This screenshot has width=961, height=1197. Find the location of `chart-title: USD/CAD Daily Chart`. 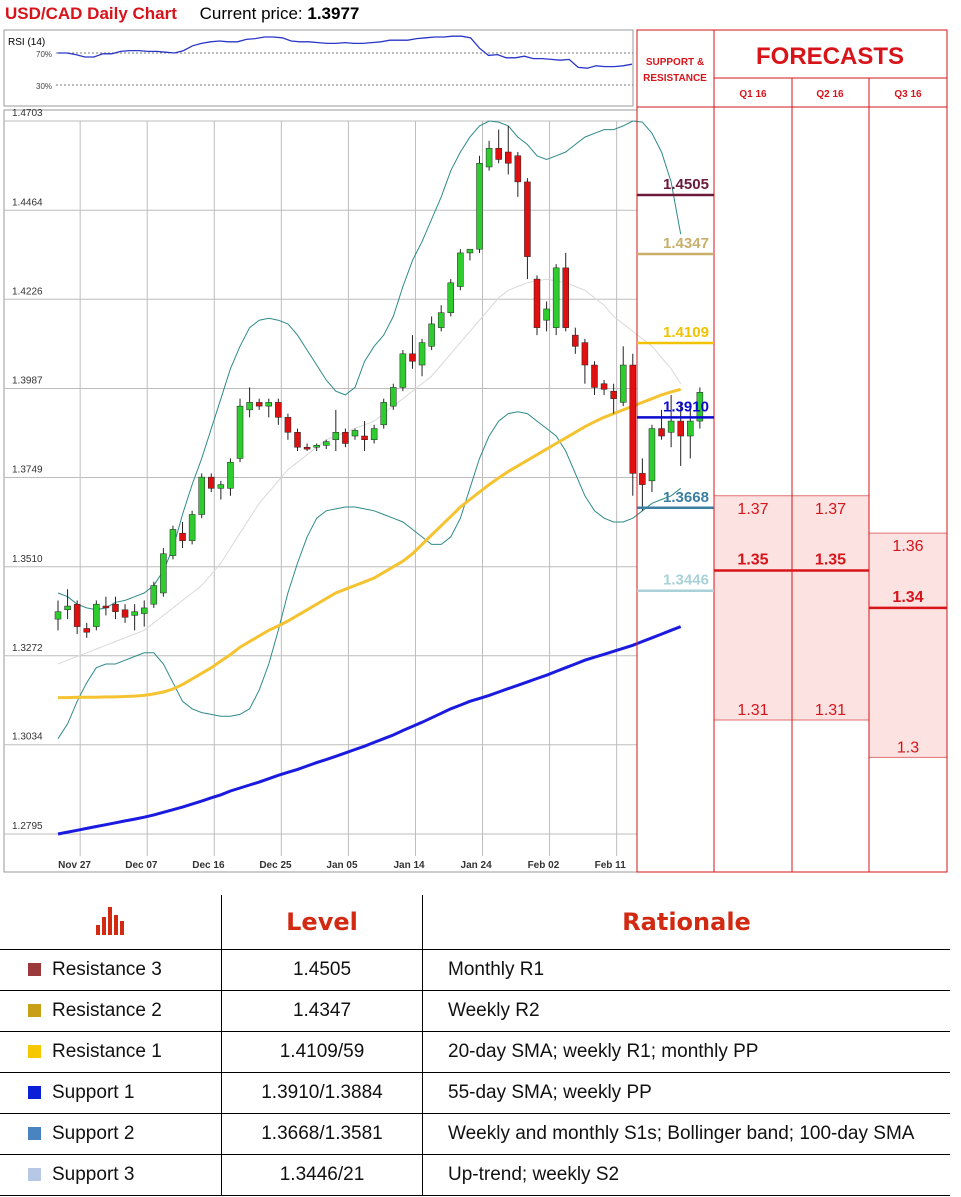

chart-title: USD/CAD Daily Chart is located at coordinates (91, 13).